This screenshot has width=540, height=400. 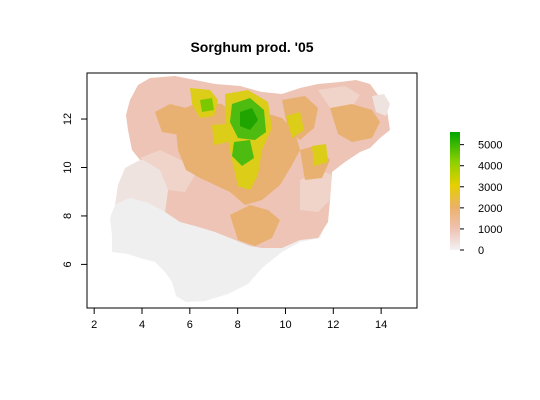 I want to click on legend-tick-label: 2000, so click(x=490, y=209).